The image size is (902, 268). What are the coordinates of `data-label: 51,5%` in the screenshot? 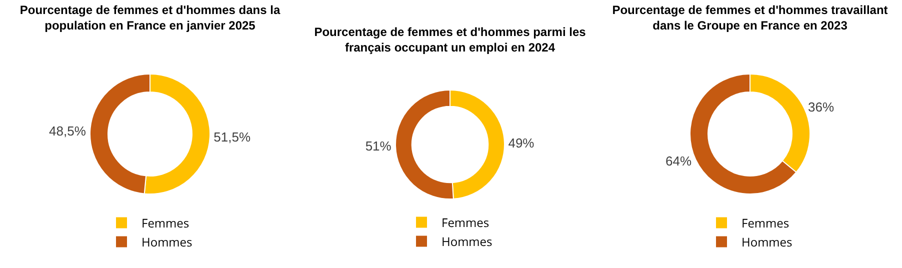 It's located at (232, 136).